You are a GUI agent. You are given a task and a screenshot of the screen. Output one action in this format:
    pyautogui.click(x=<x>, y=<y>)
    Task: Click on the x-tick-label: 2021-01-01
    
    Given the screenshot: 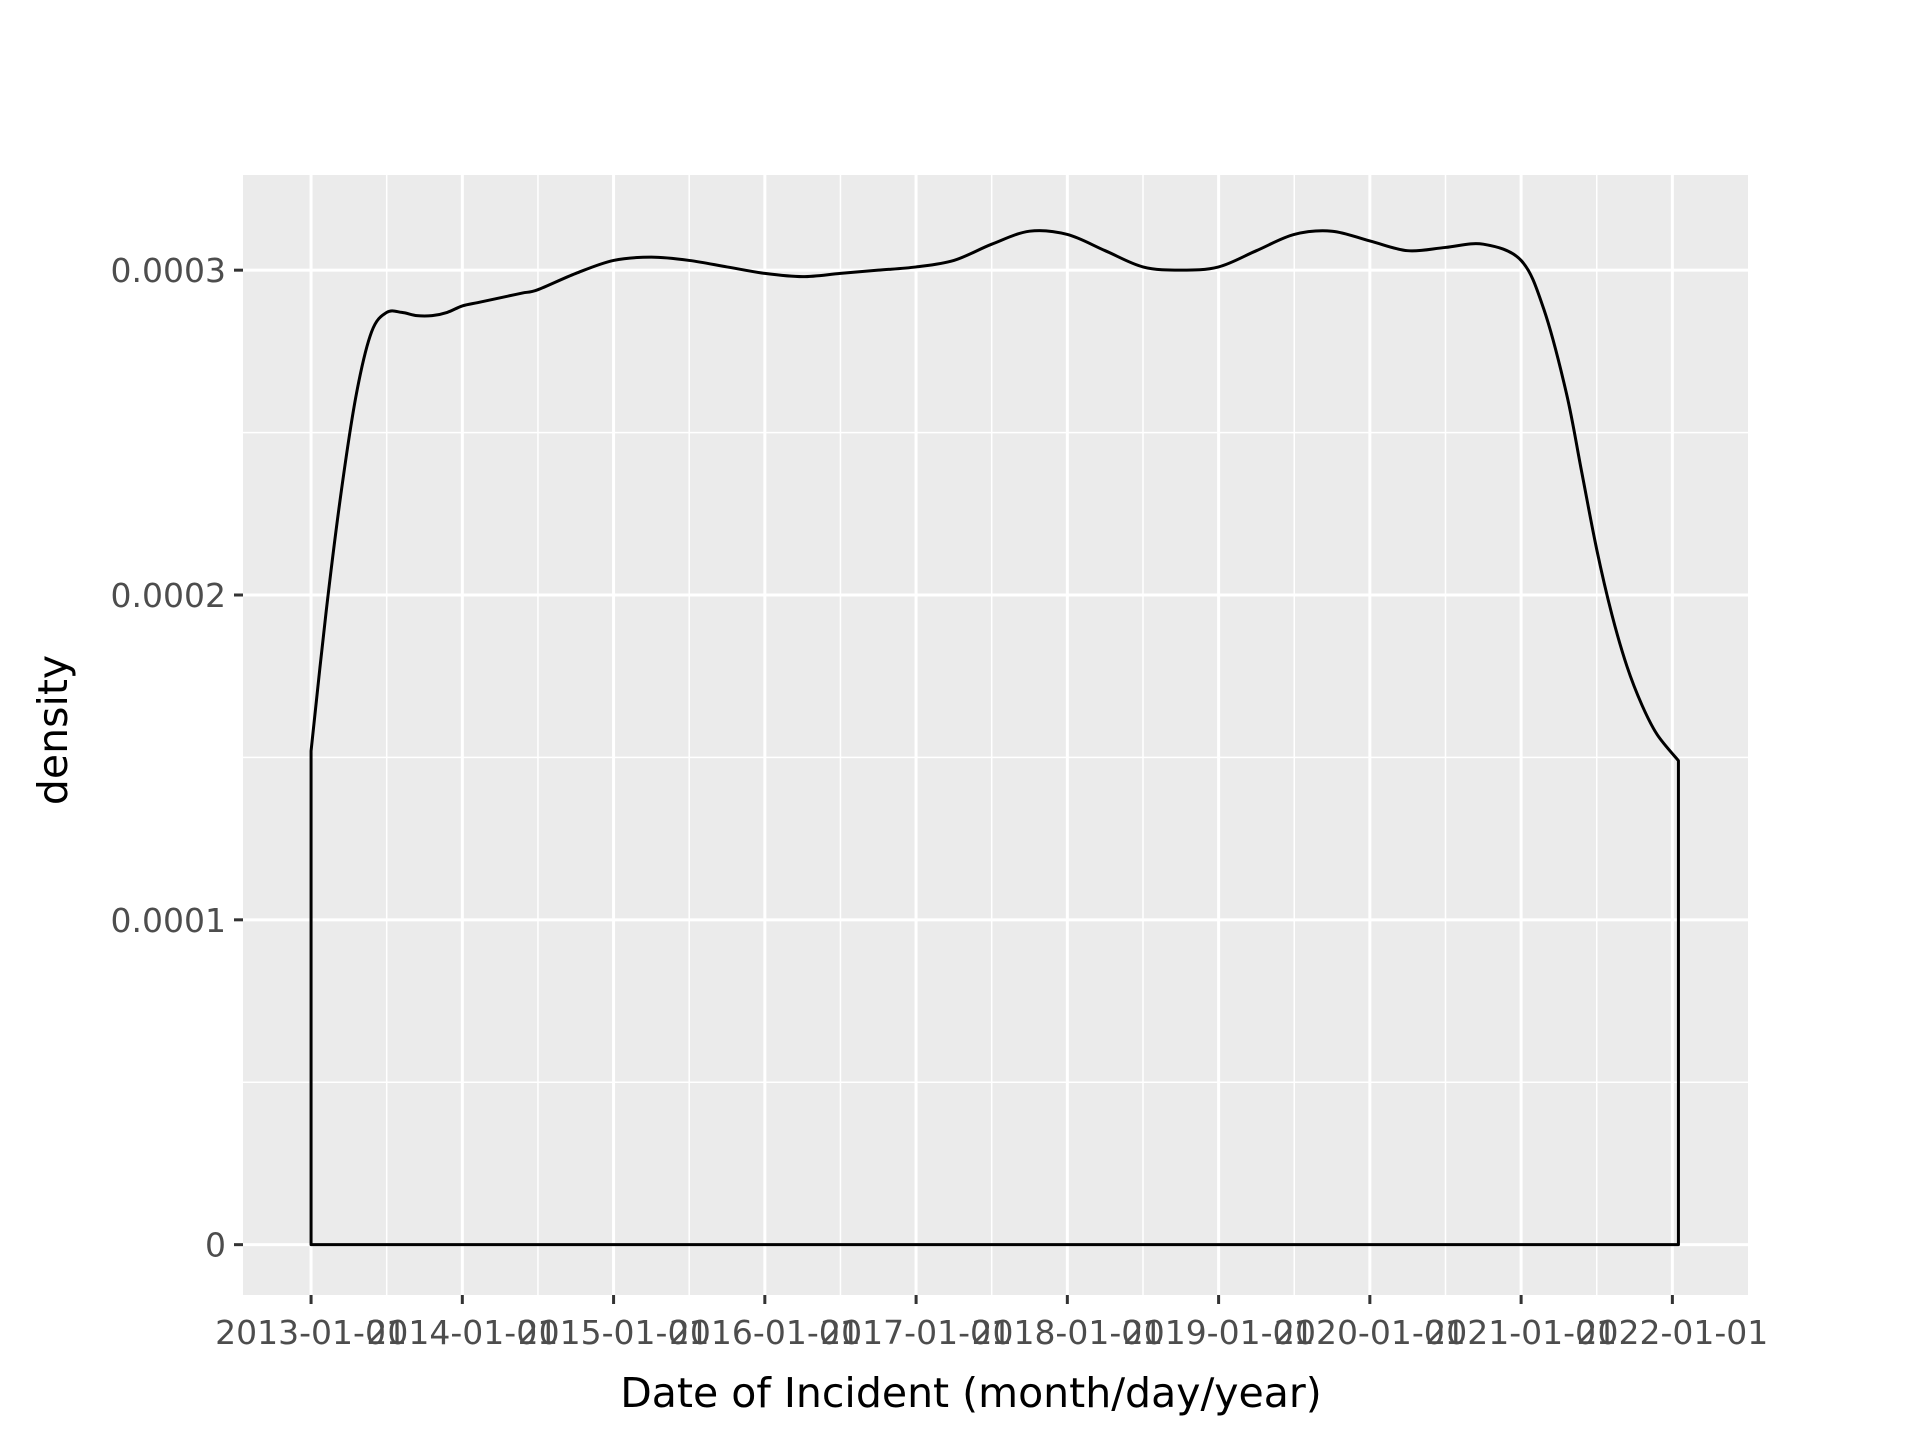 What is the action you would take?
    pyautogui.click(x=1521, y=1332)
    